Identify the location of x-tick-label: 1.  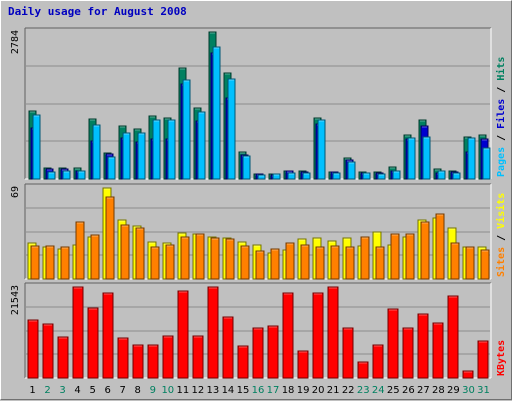
(32, 390).